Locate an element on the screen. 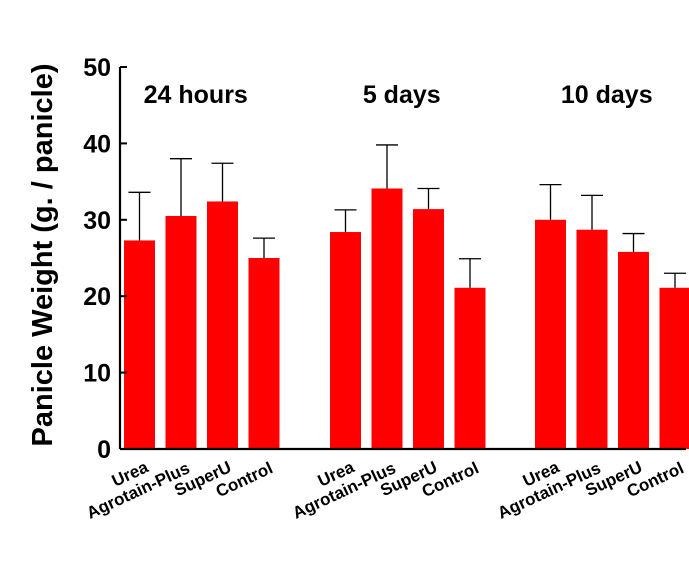 This screenshot has width=689, height=574. group-label: 5 days is located at coordinates (402, 95).